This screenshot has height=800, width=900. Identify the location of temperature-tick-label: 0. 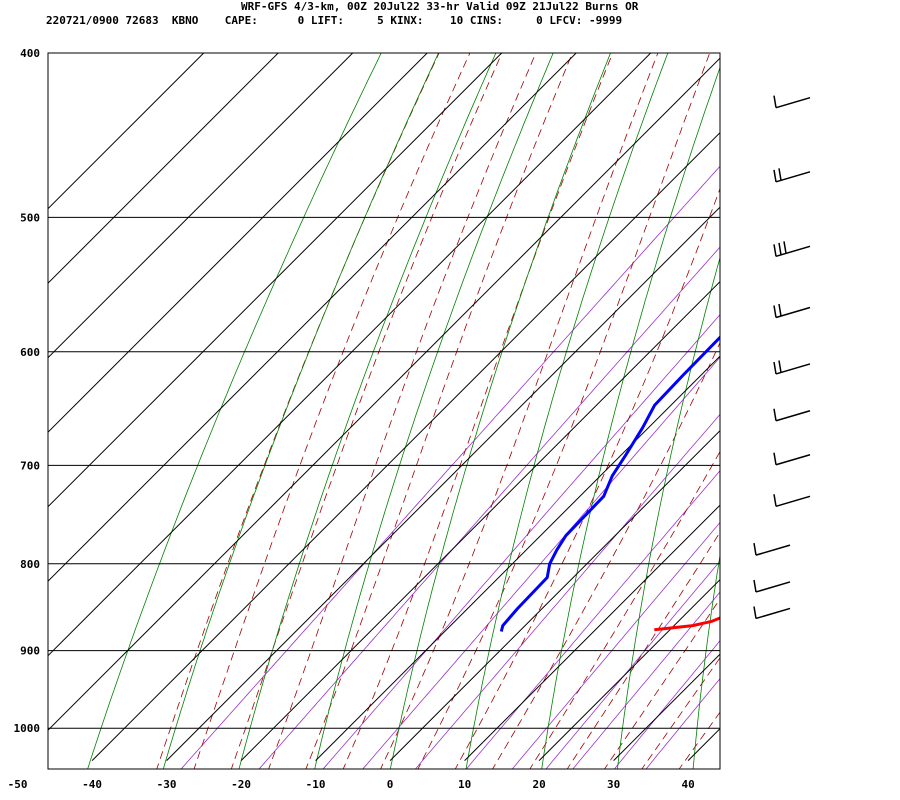
(390, 784).